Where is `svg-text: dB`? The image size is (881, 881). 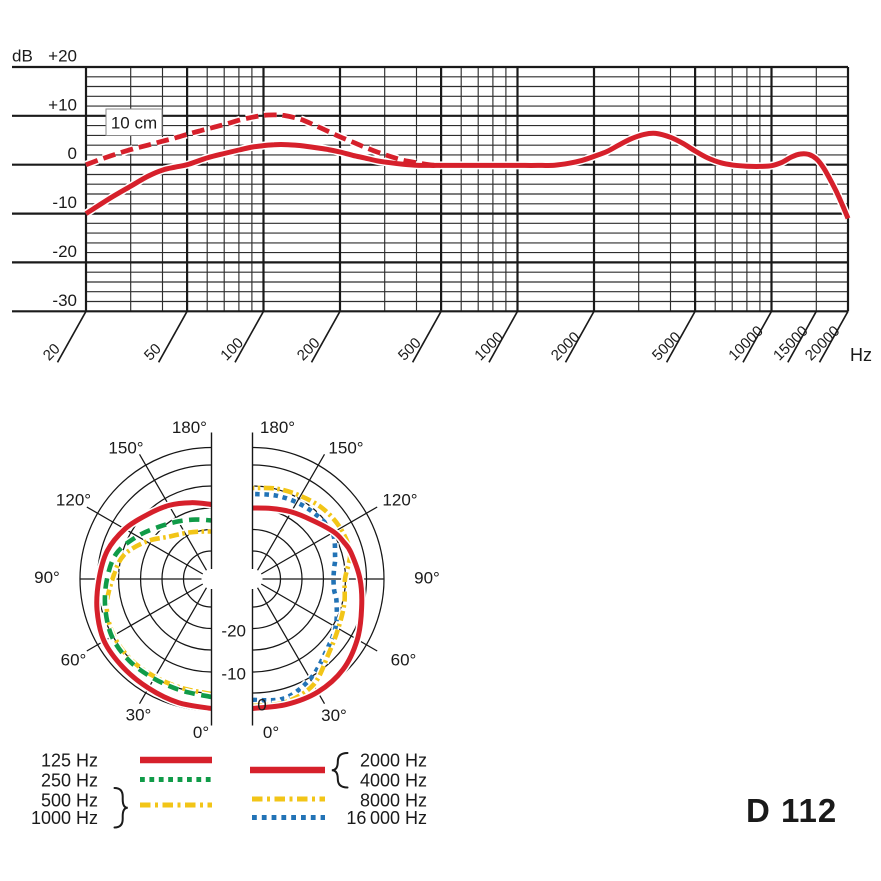
svg-text: dB is located at coordinates (22, 56).